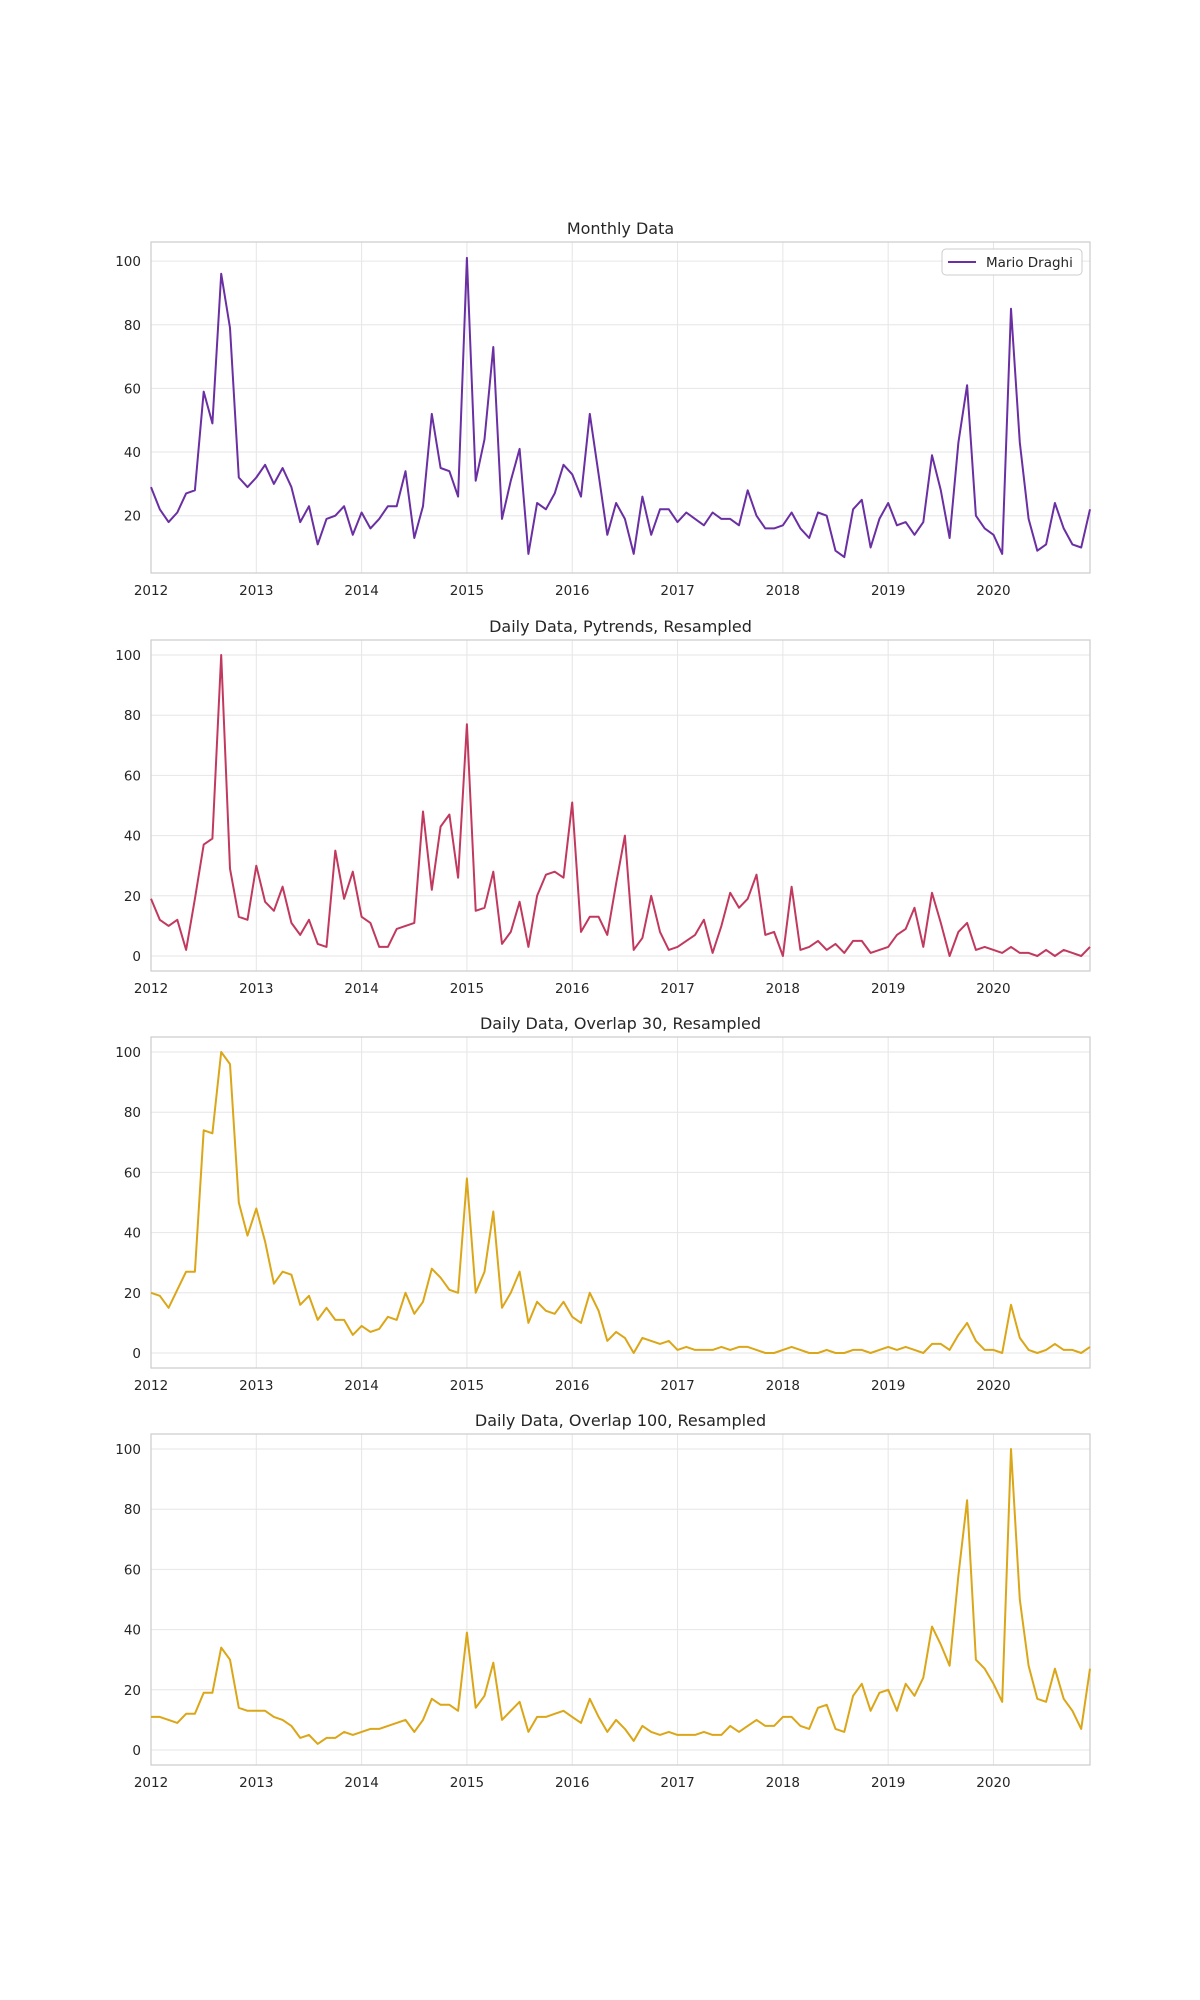  I want to click on legend: Mario Draghi, so click(1012, 262).